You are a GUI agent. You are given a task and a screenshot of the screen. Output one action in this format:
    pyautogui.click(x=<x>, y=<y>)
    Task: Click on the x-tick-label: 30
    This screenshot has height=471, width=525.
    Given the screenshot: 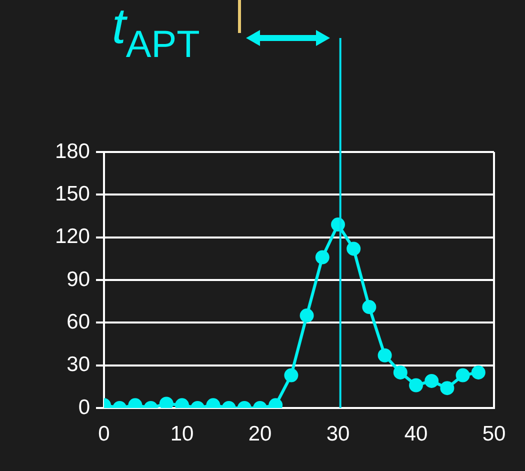 What is the action you would take?
    pyautogui.click(x=338, y=434)
    